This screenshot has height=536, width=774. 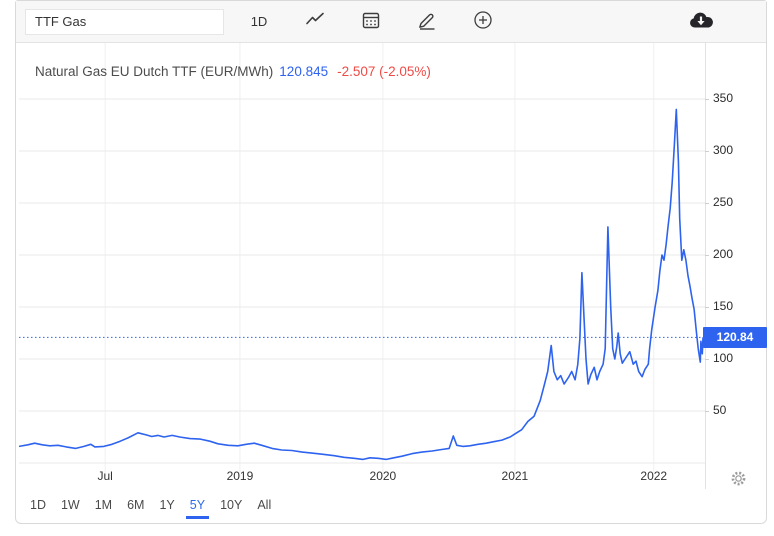 What do you see at coordinates (105, 476) in the screenshot?
I see `x-axis-label: Jul` at bounding box center [105, 476].